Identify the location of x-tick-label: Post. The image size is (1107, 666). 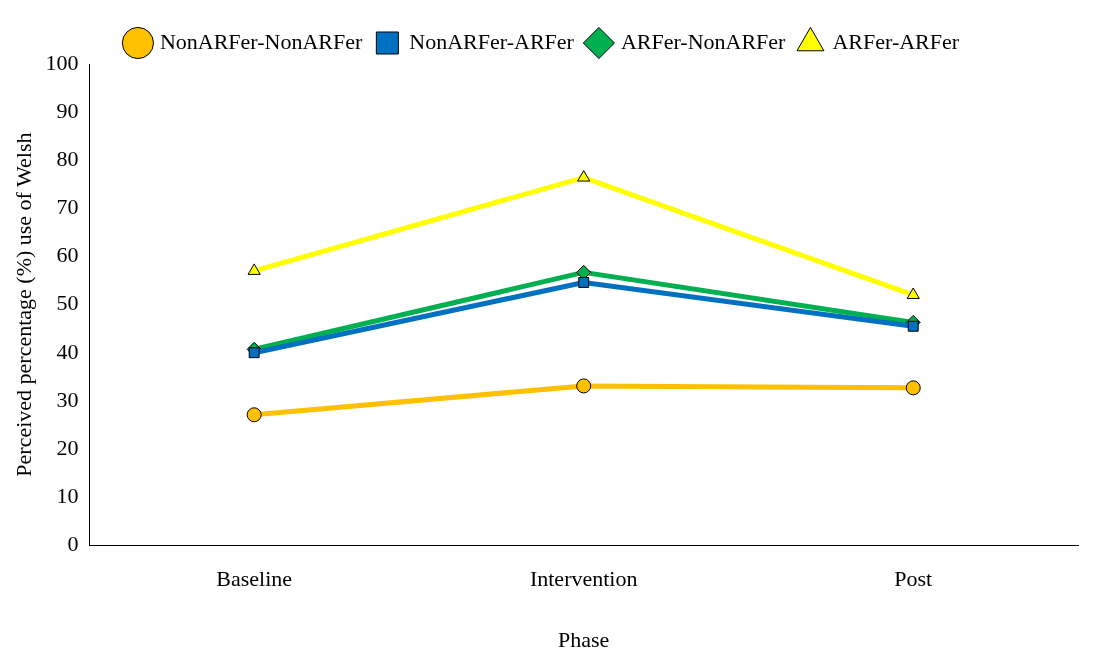
(913, 579).